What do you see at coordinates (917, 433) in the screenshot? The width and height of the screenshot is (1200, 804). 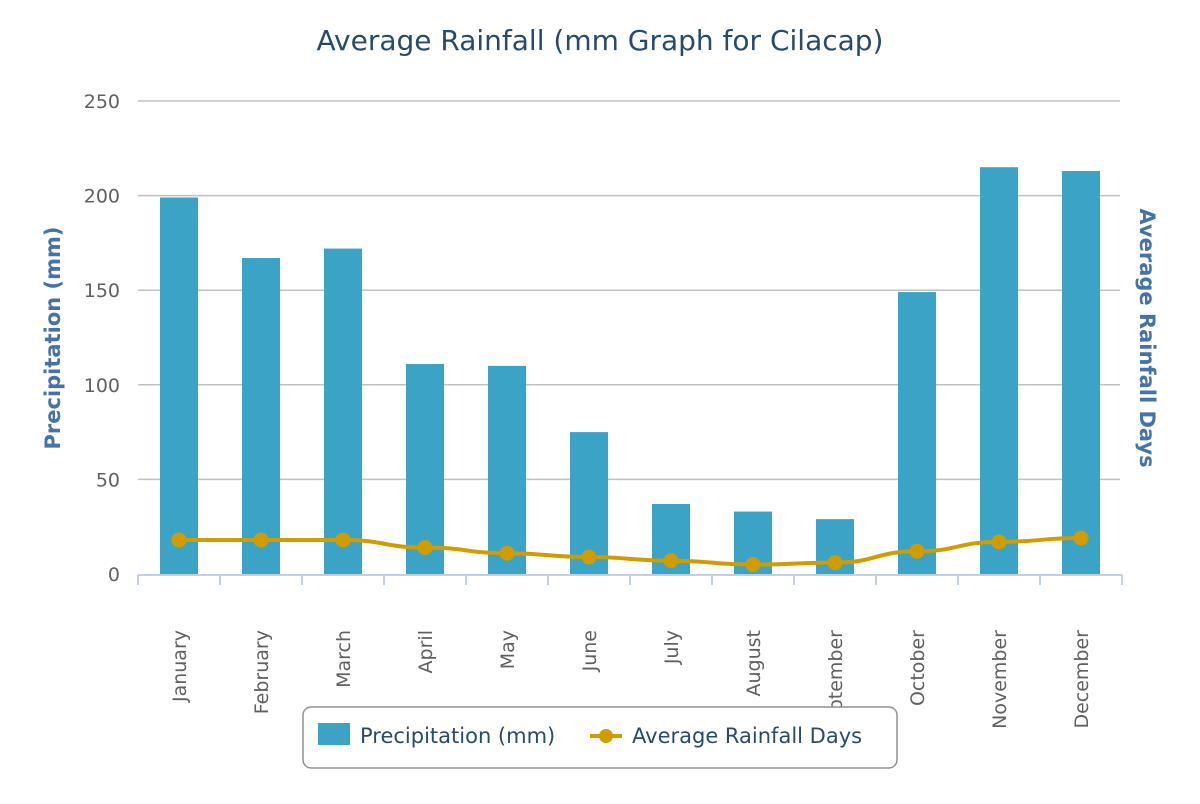 I see `bar-october` at bounding box center [917, 433].